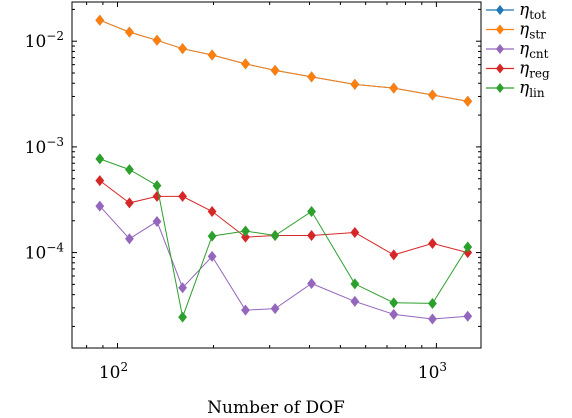  I want to click on legend-item-cnt: ηcnt, so click(517, 50).